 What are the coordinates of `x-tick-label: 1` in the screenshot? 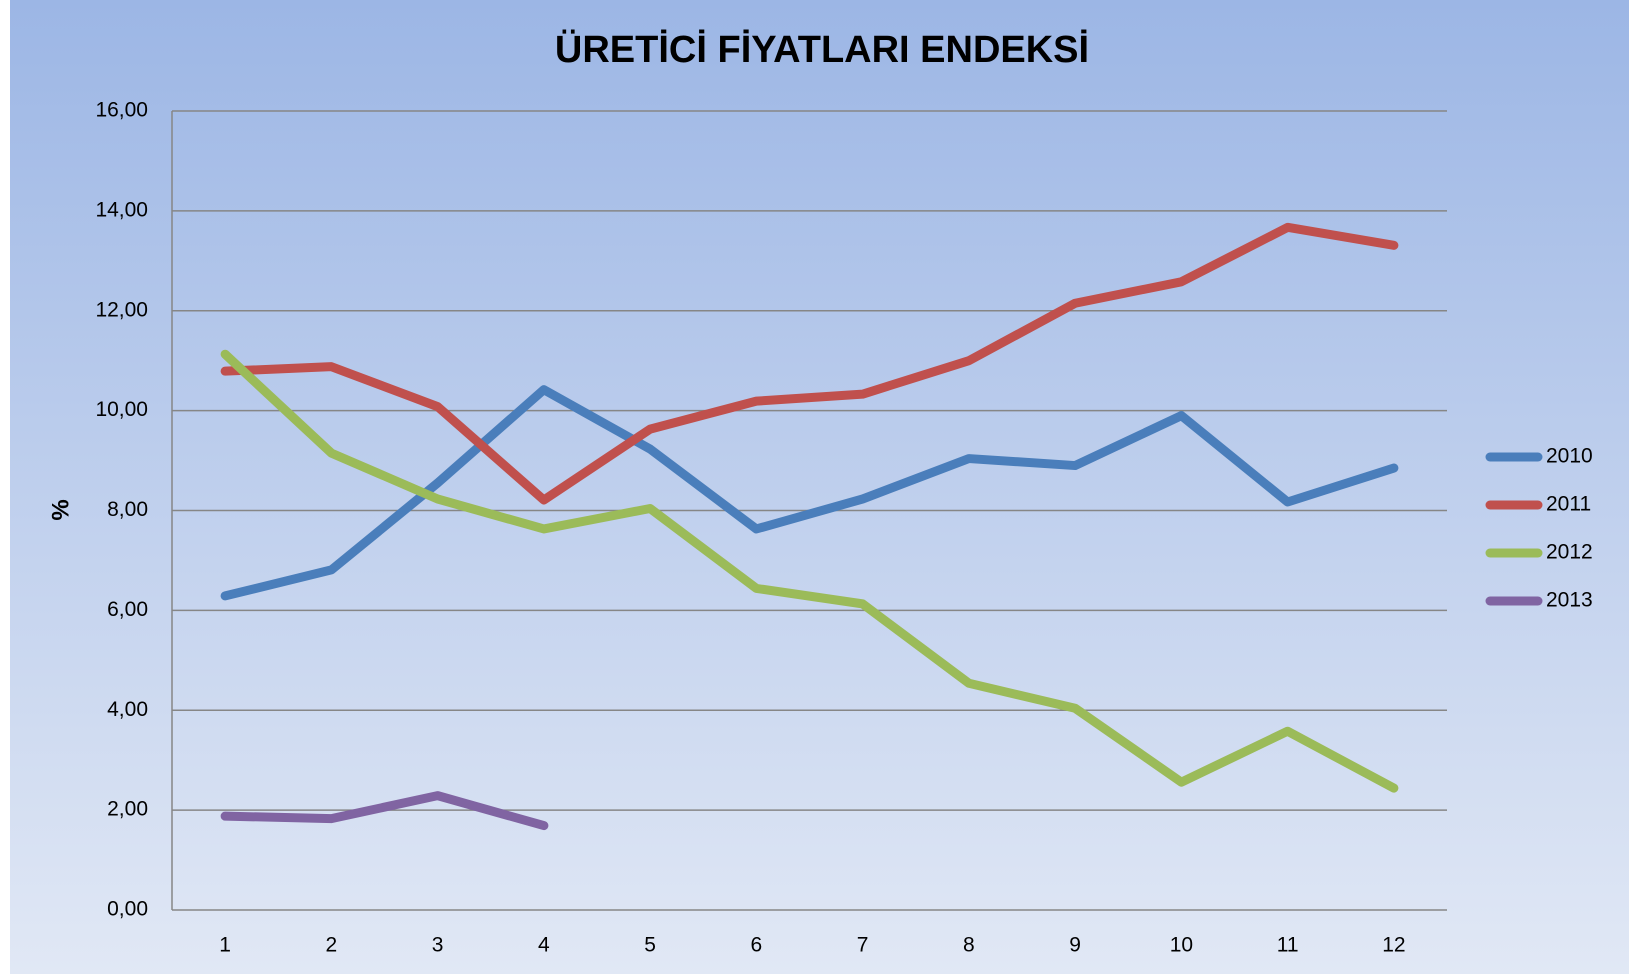 It's located at (225, 945).